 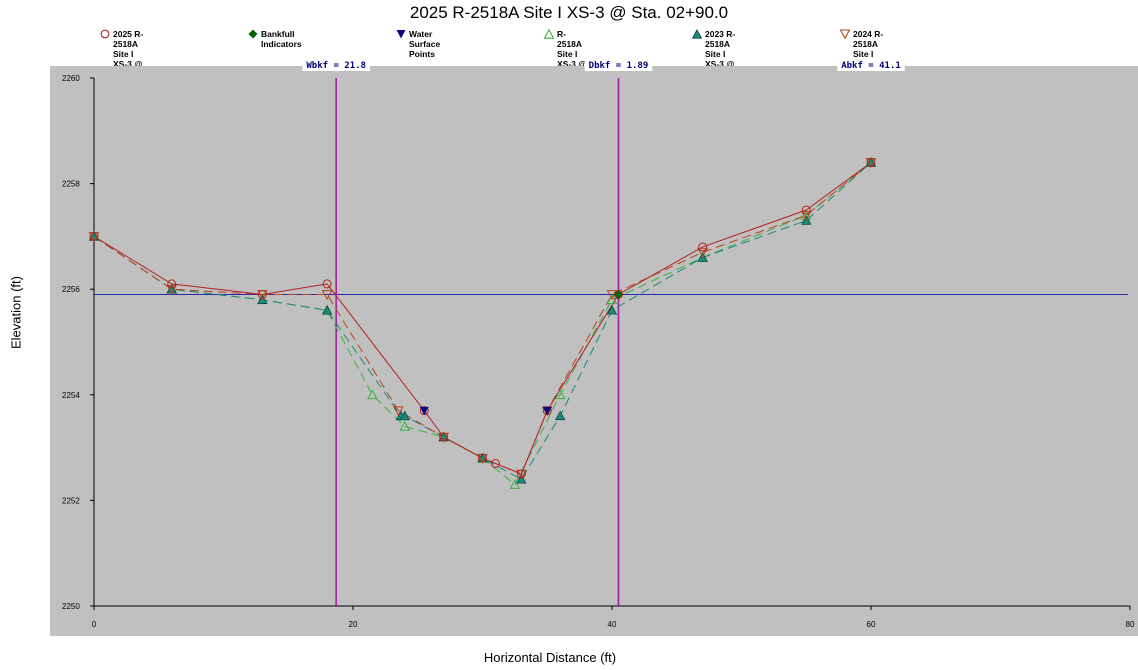 What do you see at coordinates (569, 12) in the screenshot?
I see `chart-title: 2025 R-2518A Site I XS-3 @ Sta. 02+90.0` at bounding box center [569, 12].